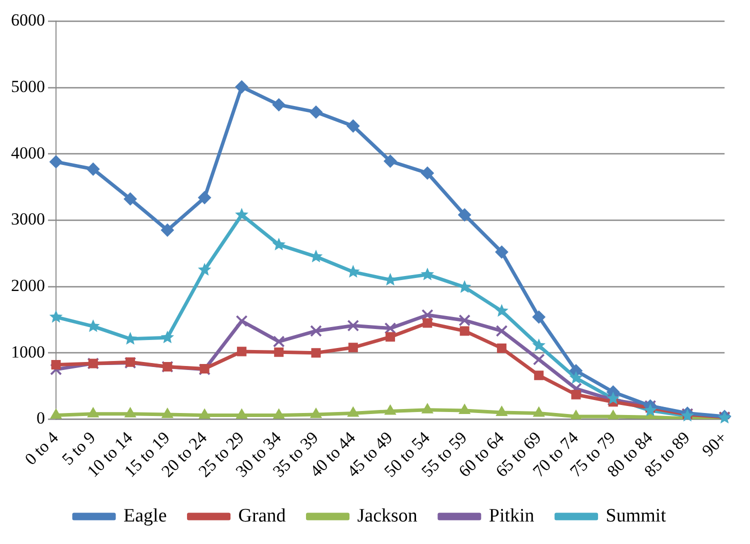 The width and height of the screenshot is (750, 544). I want to click on y-tick-label: 6000, so click(28, 20).